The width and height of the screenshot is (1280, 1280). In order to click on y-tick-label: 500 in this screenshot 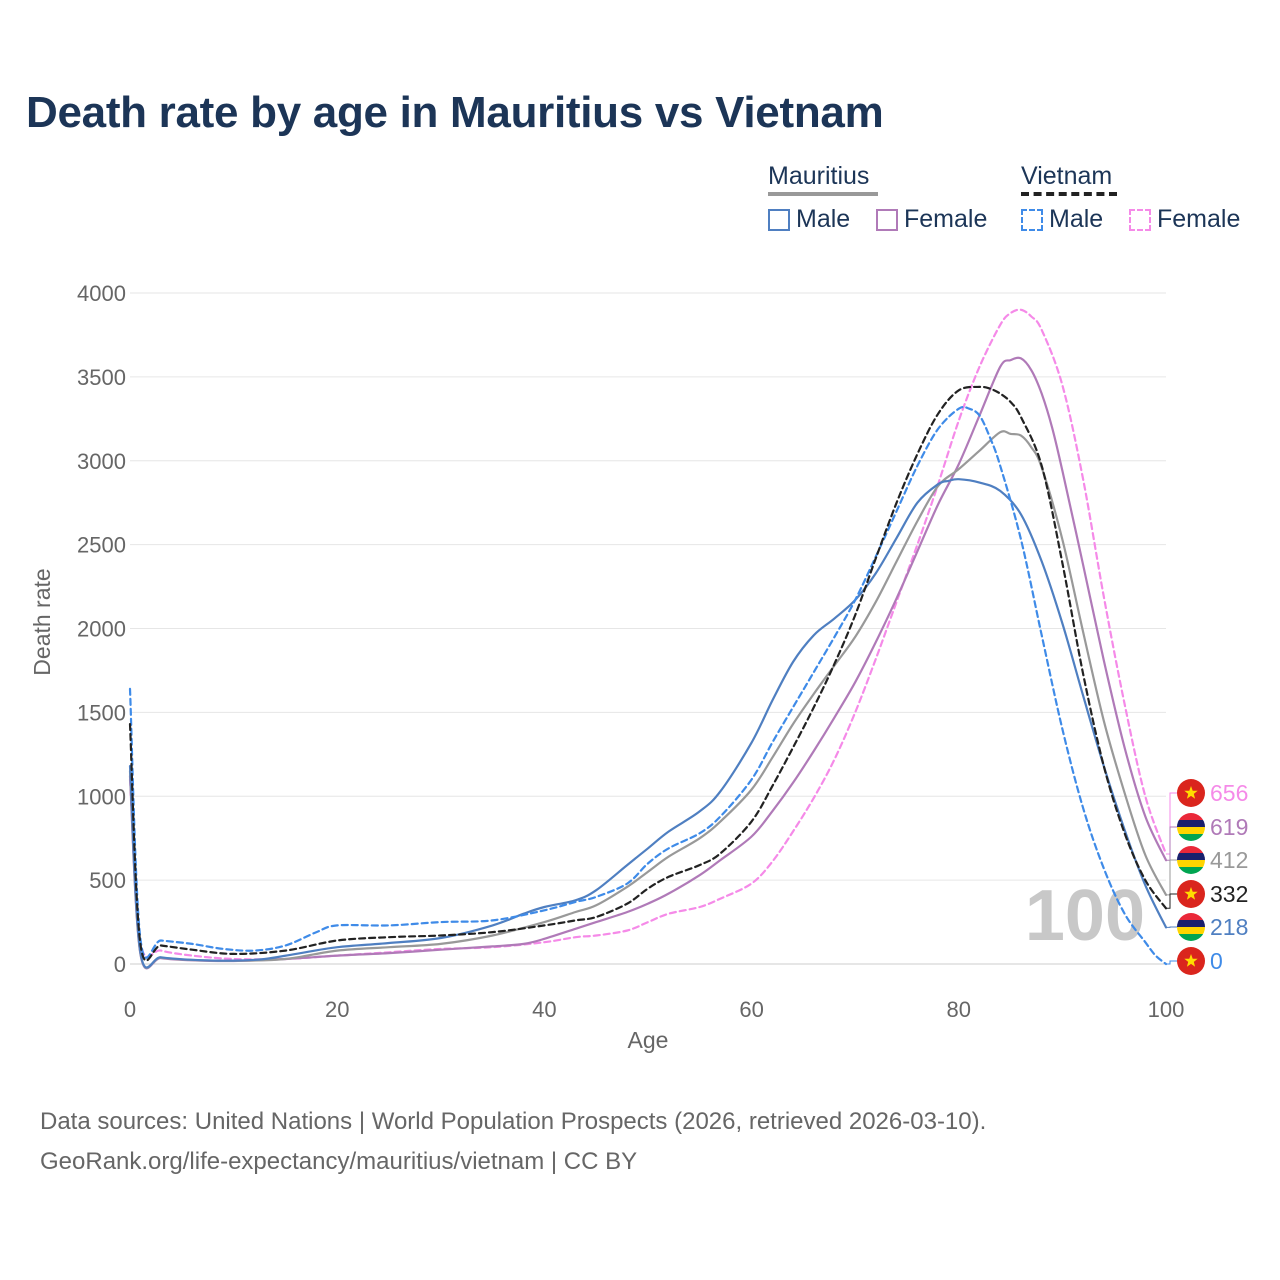, I will do `click(107, 880)`.